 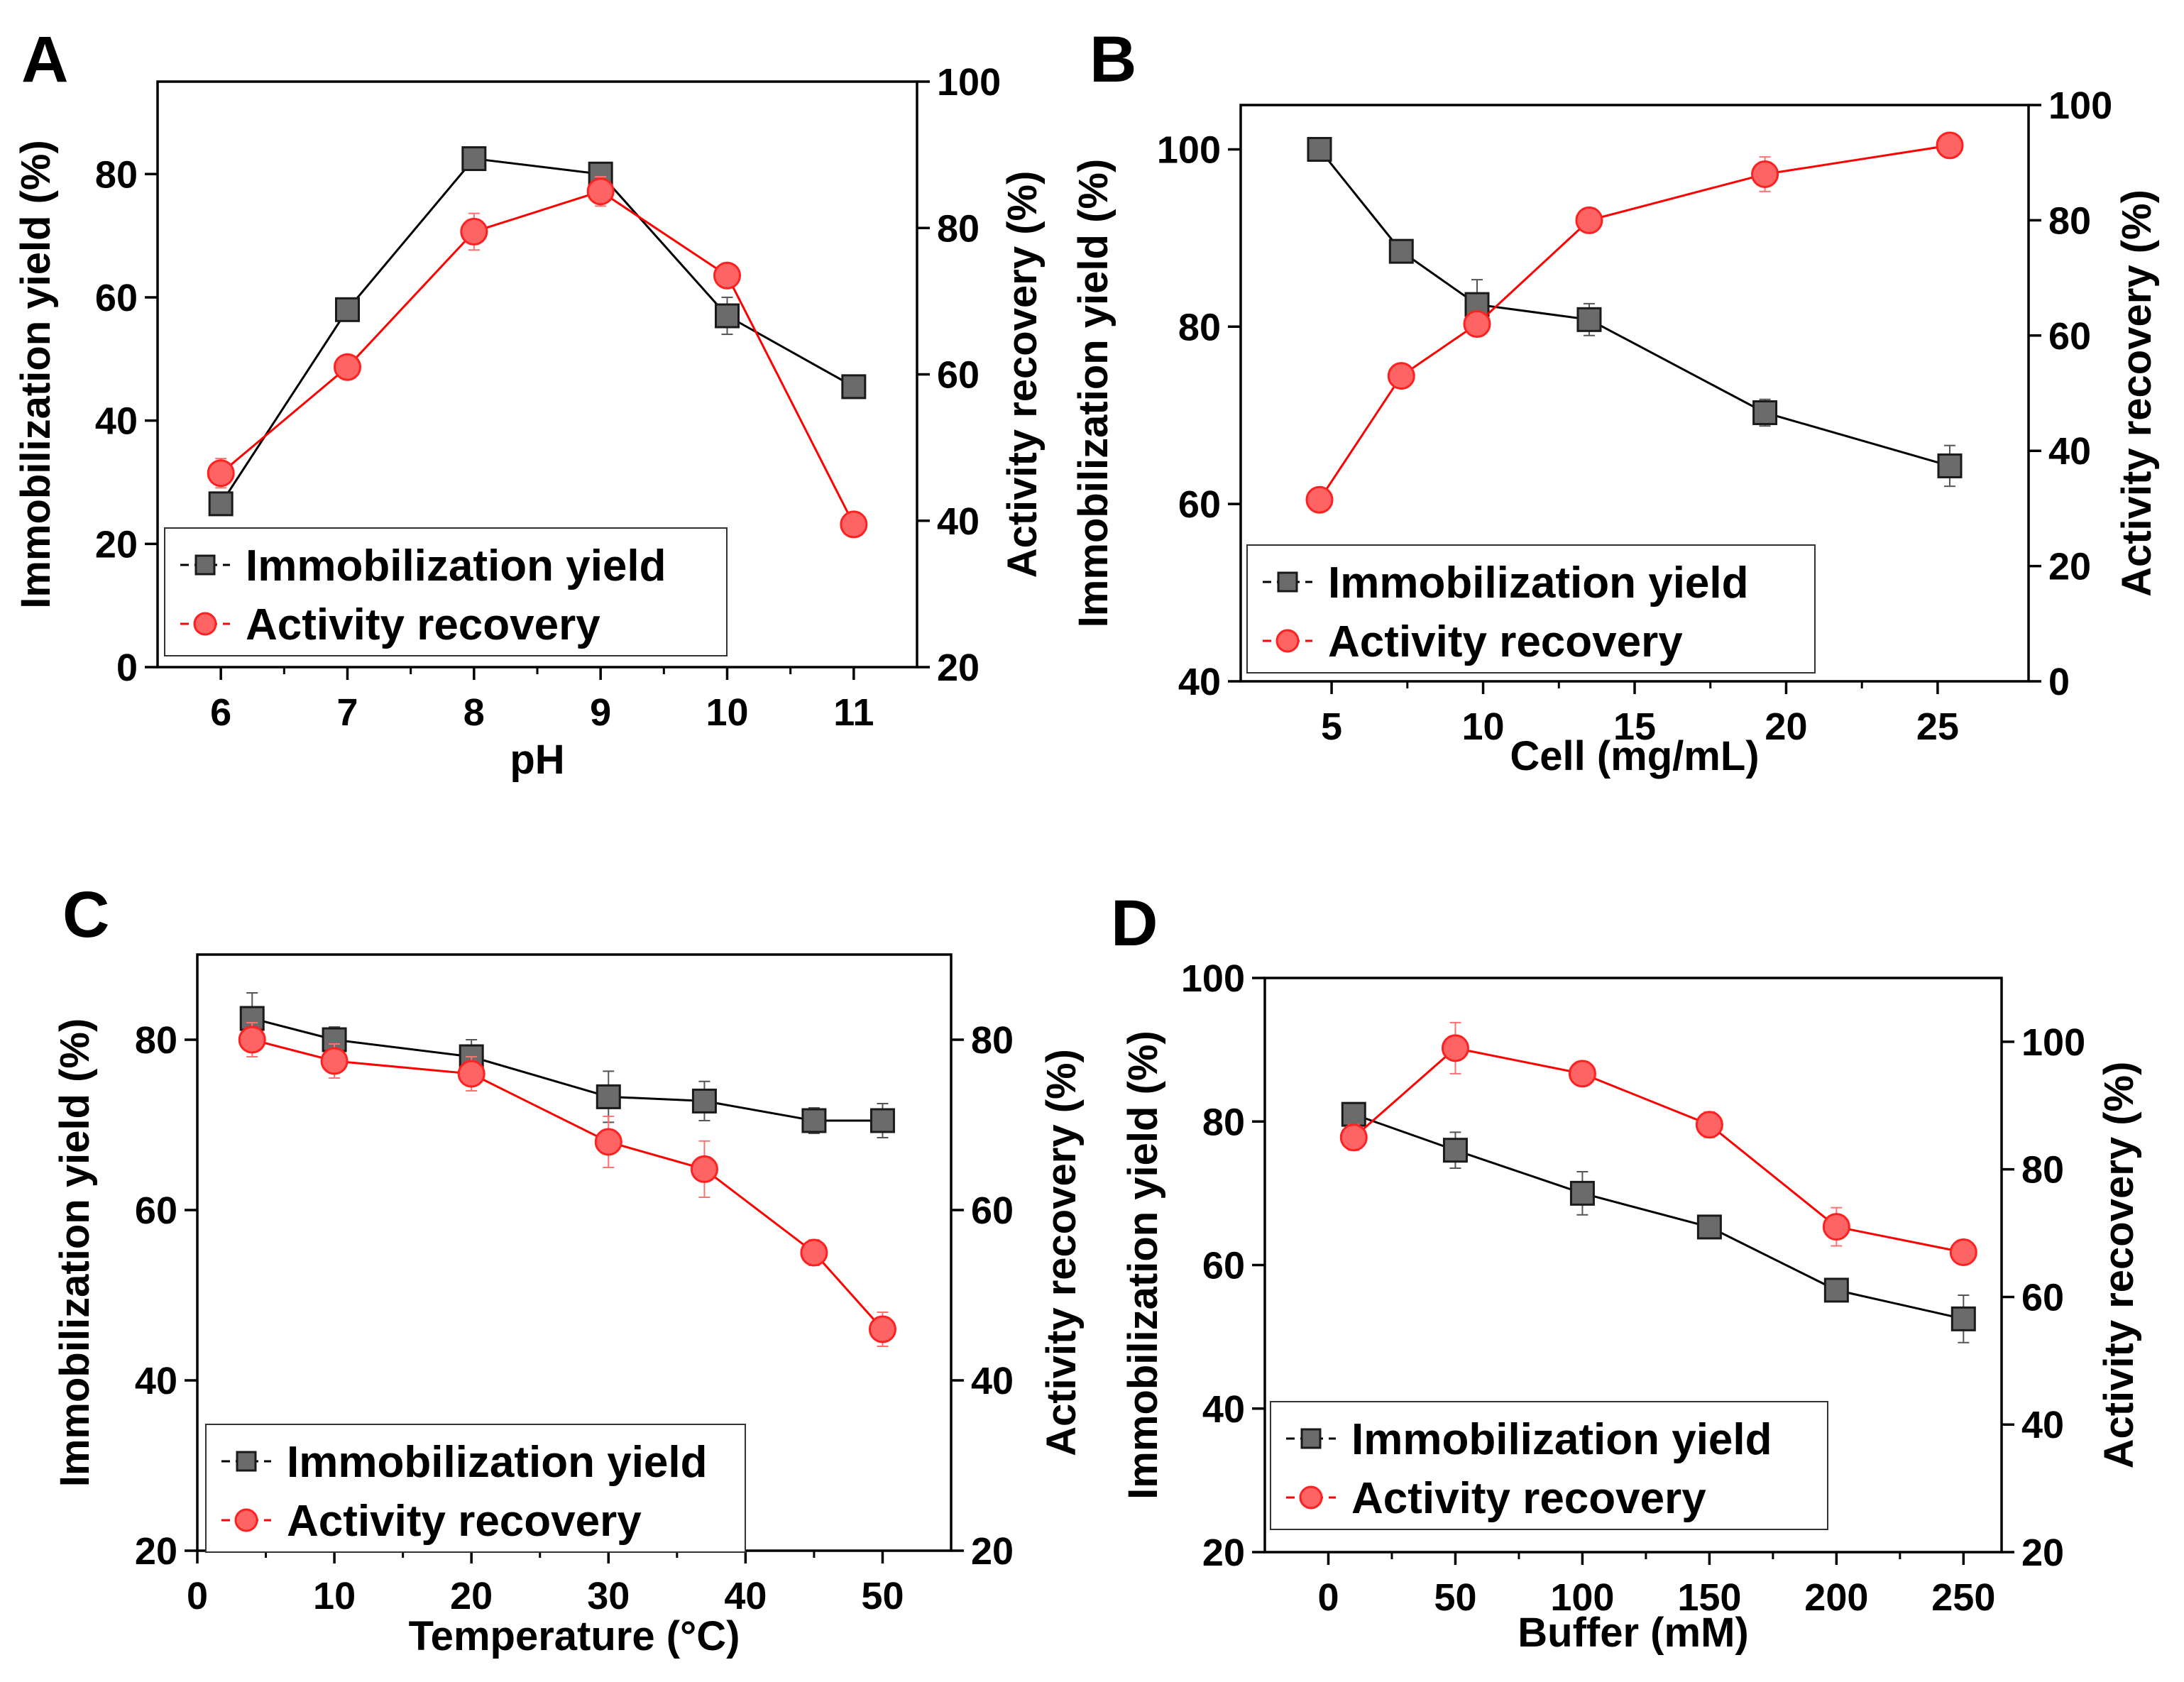 I want to click on x-tick-label: 50, so click(x=1455, y=1597).